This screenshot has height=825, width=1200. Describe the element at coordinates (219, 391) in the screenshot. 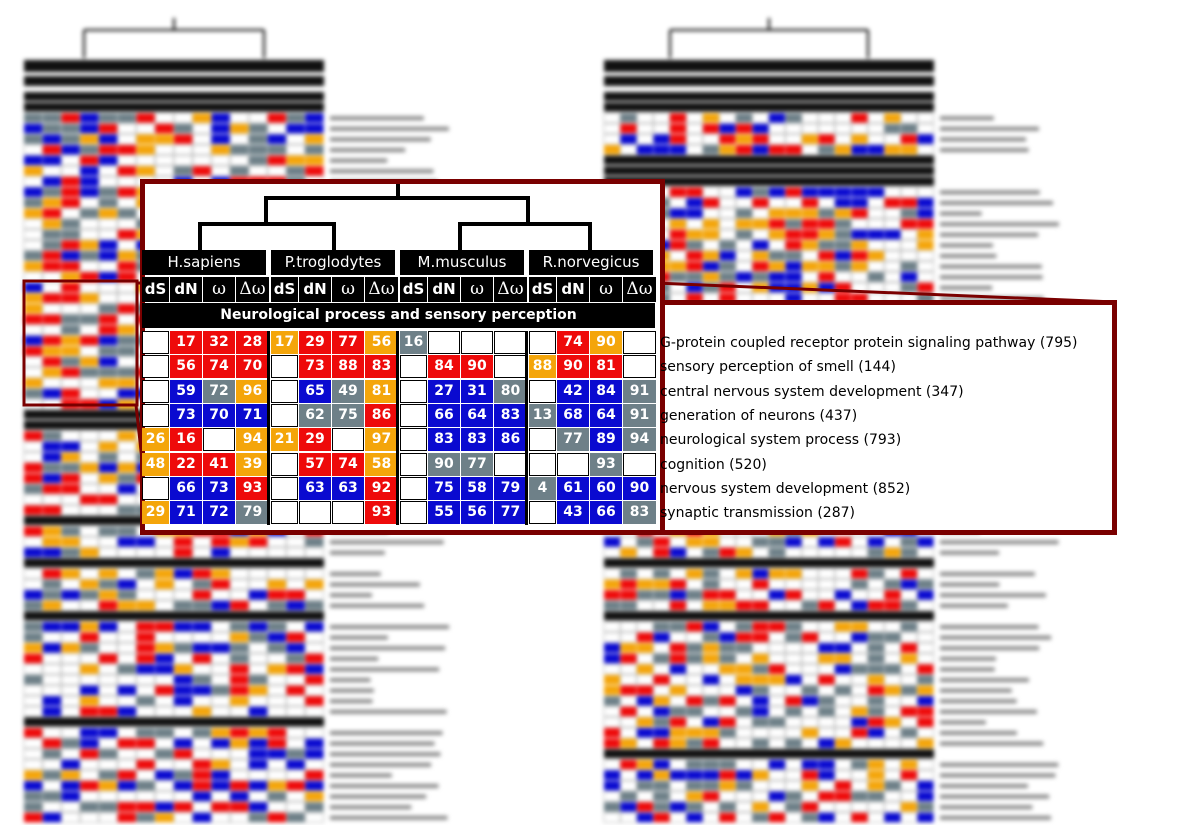

I see `heatmap-cell: 72` at that location.